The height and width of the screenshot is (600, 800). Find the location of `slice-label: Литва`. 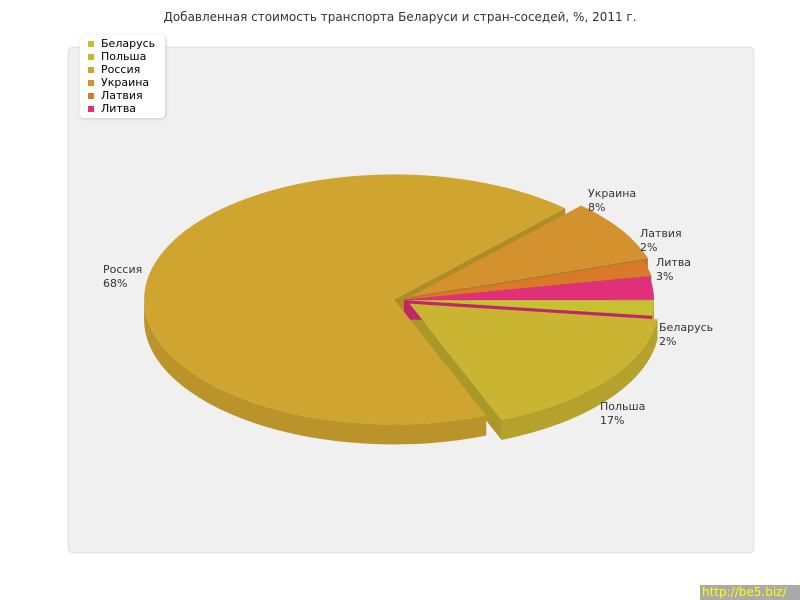

slice-label: Литва is located at coordinates (673, 262).